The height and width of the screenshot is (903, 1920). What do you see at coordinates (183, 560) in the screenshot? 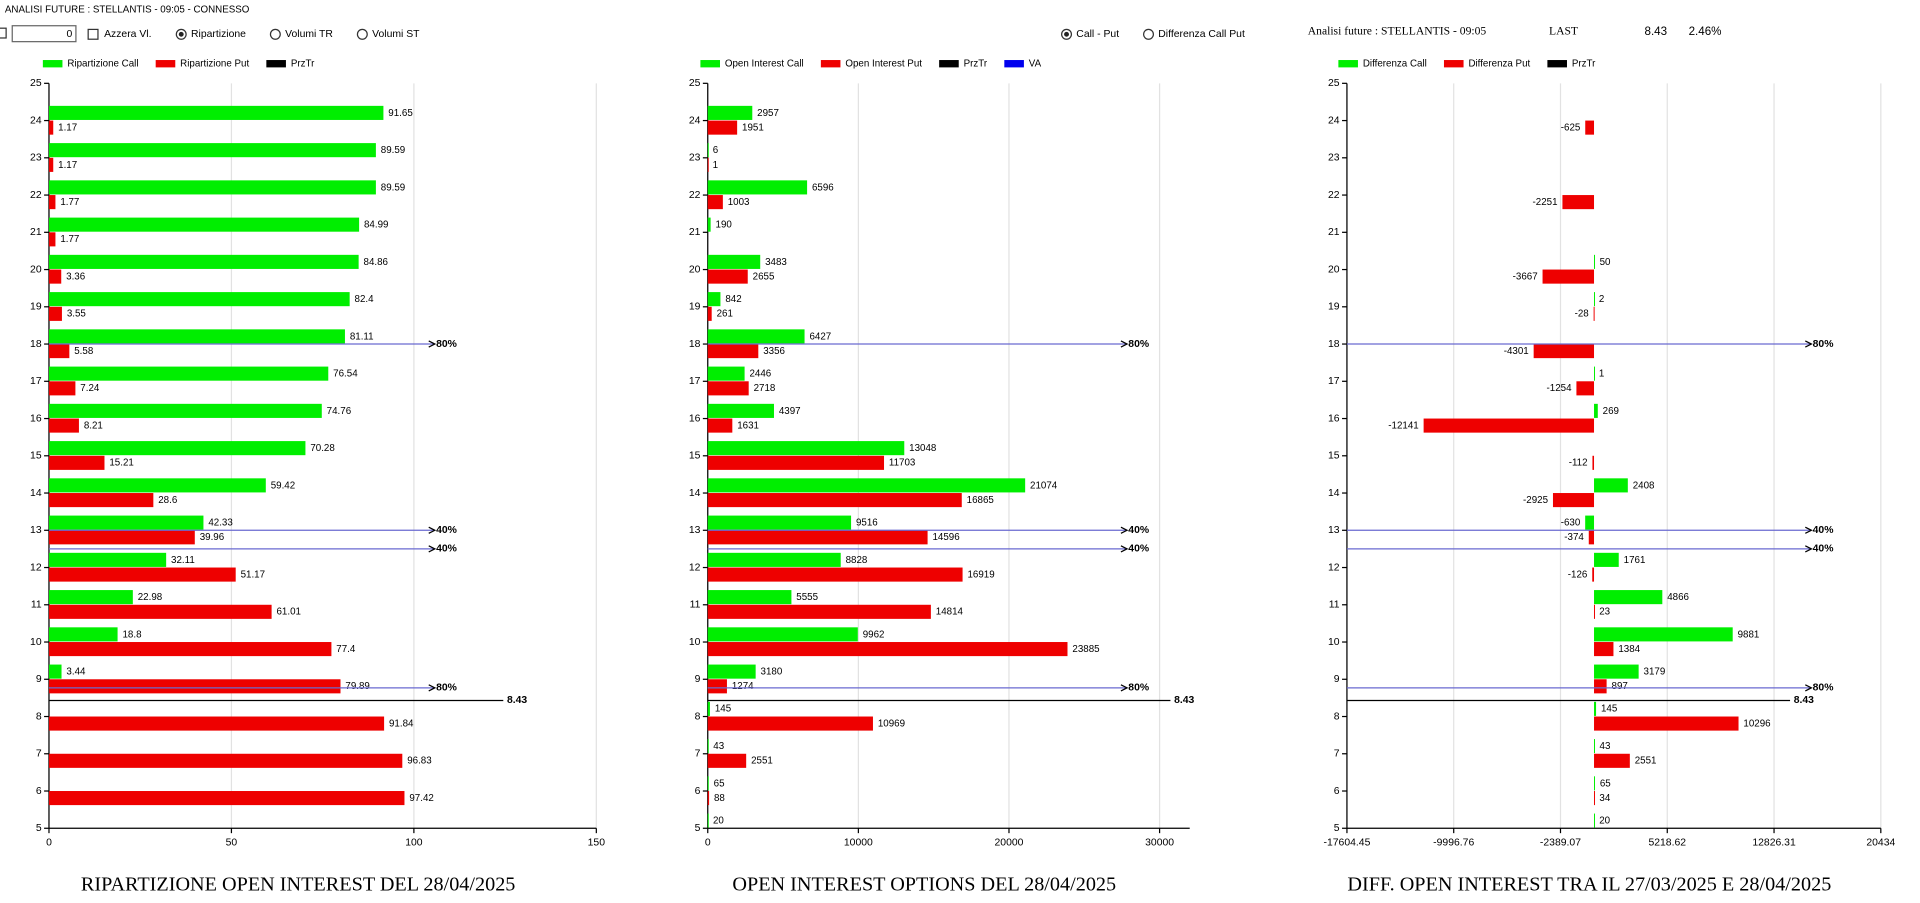
I see `value-label: 32.11` at bounding box center [183, 560].